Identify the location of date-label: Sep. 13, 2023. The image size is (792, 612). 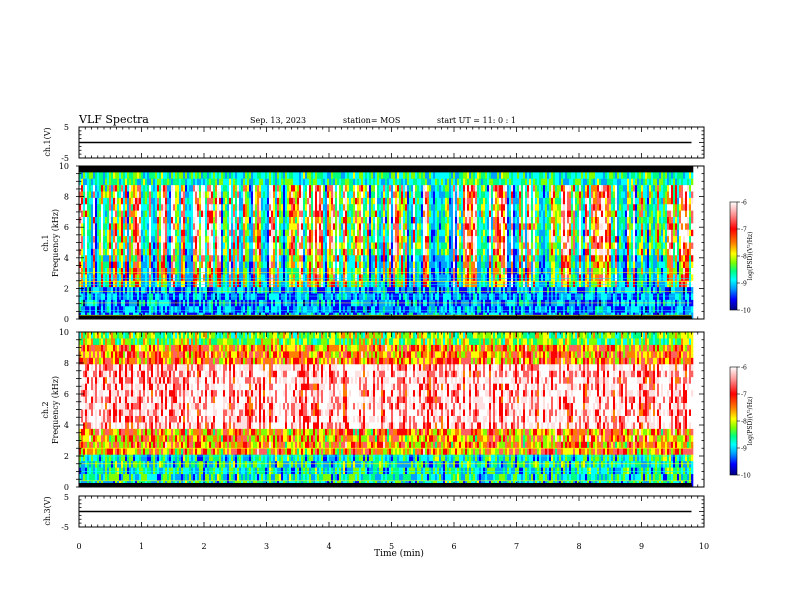
(278, 120).